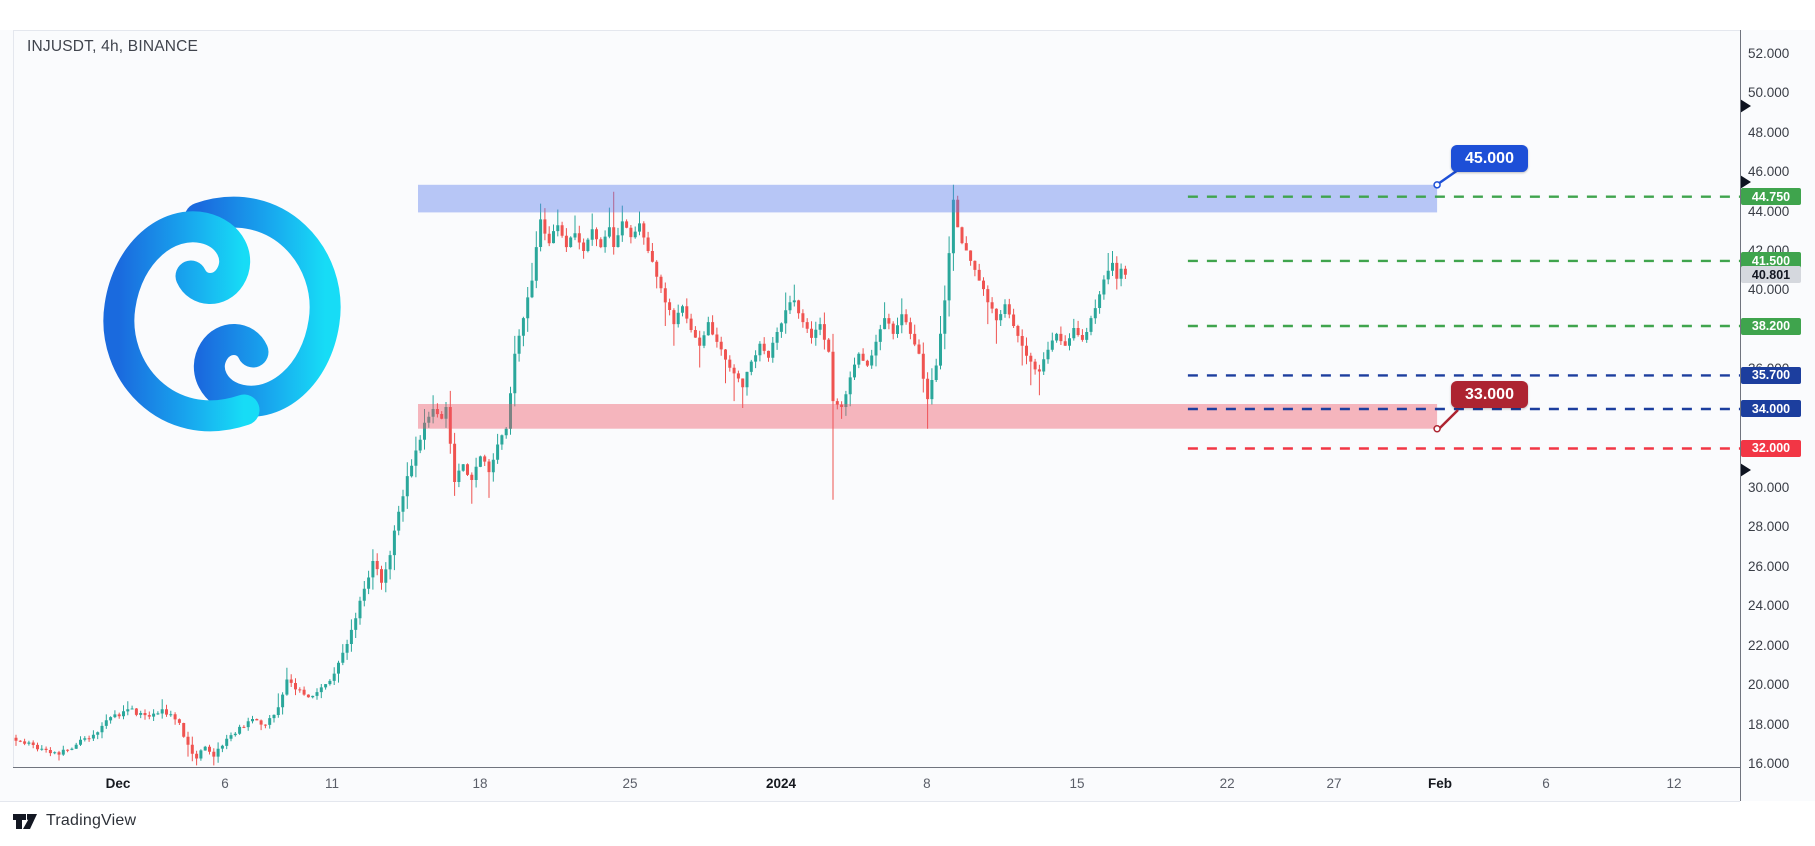  Describe the element at coordinates (480, 783) in the screenshot. I see `time-tick-label: 18` at that location.